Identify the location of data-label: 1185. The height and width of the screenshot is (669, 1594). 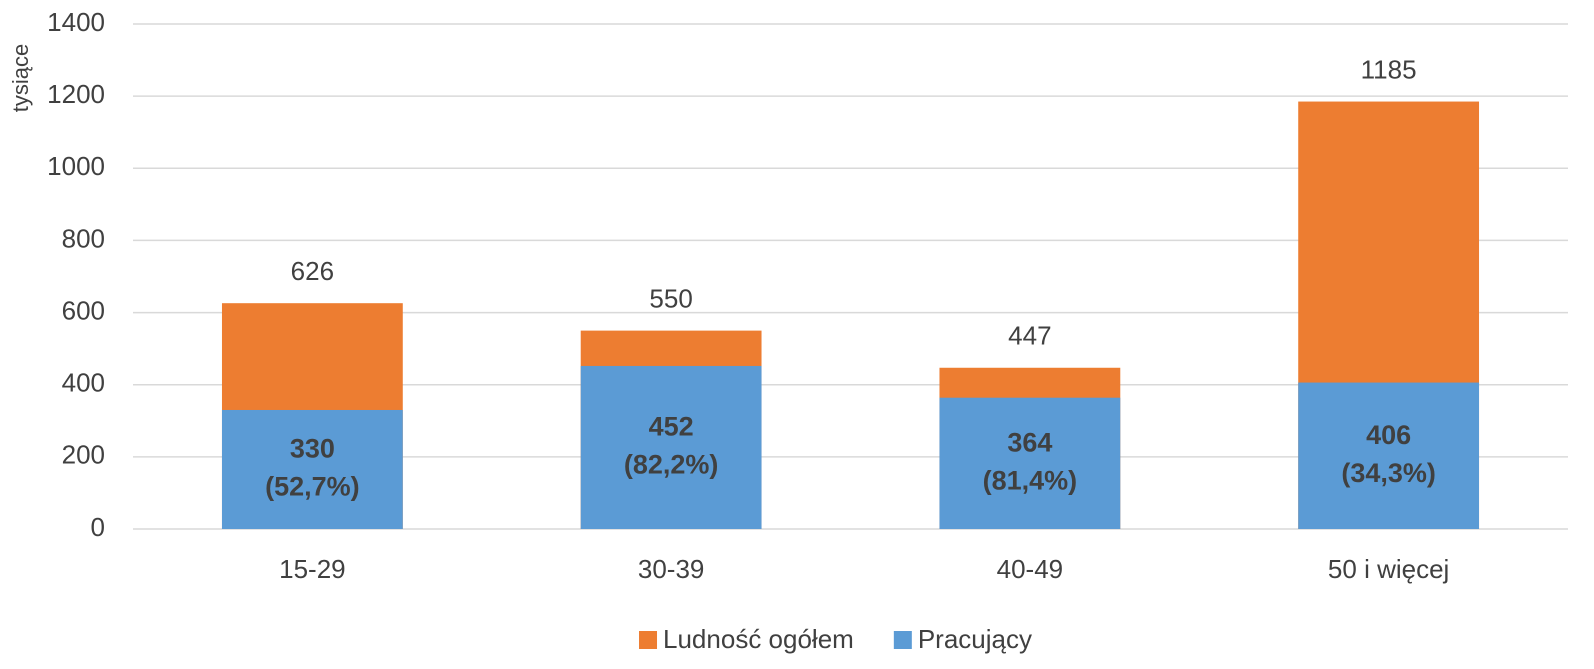
(1389, 69).